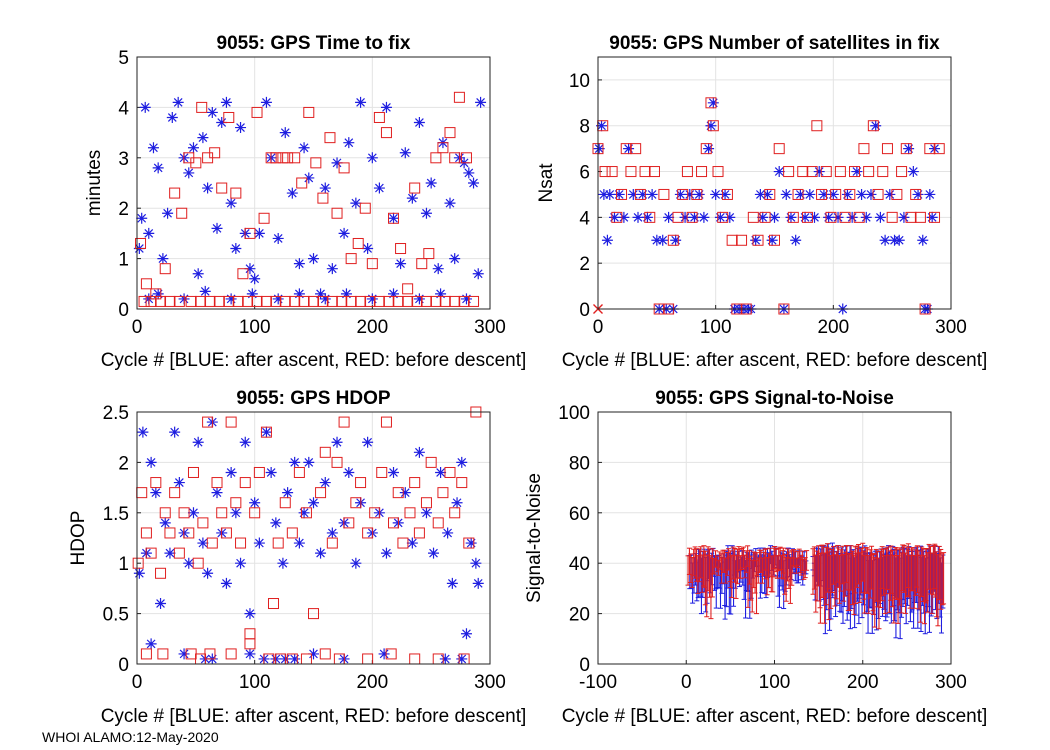 The width and height of the screenshot is (1050, 750). Describe the element at coordinates (490, 682) in the screenshot. I see `x-tick-label: 300` at that location.